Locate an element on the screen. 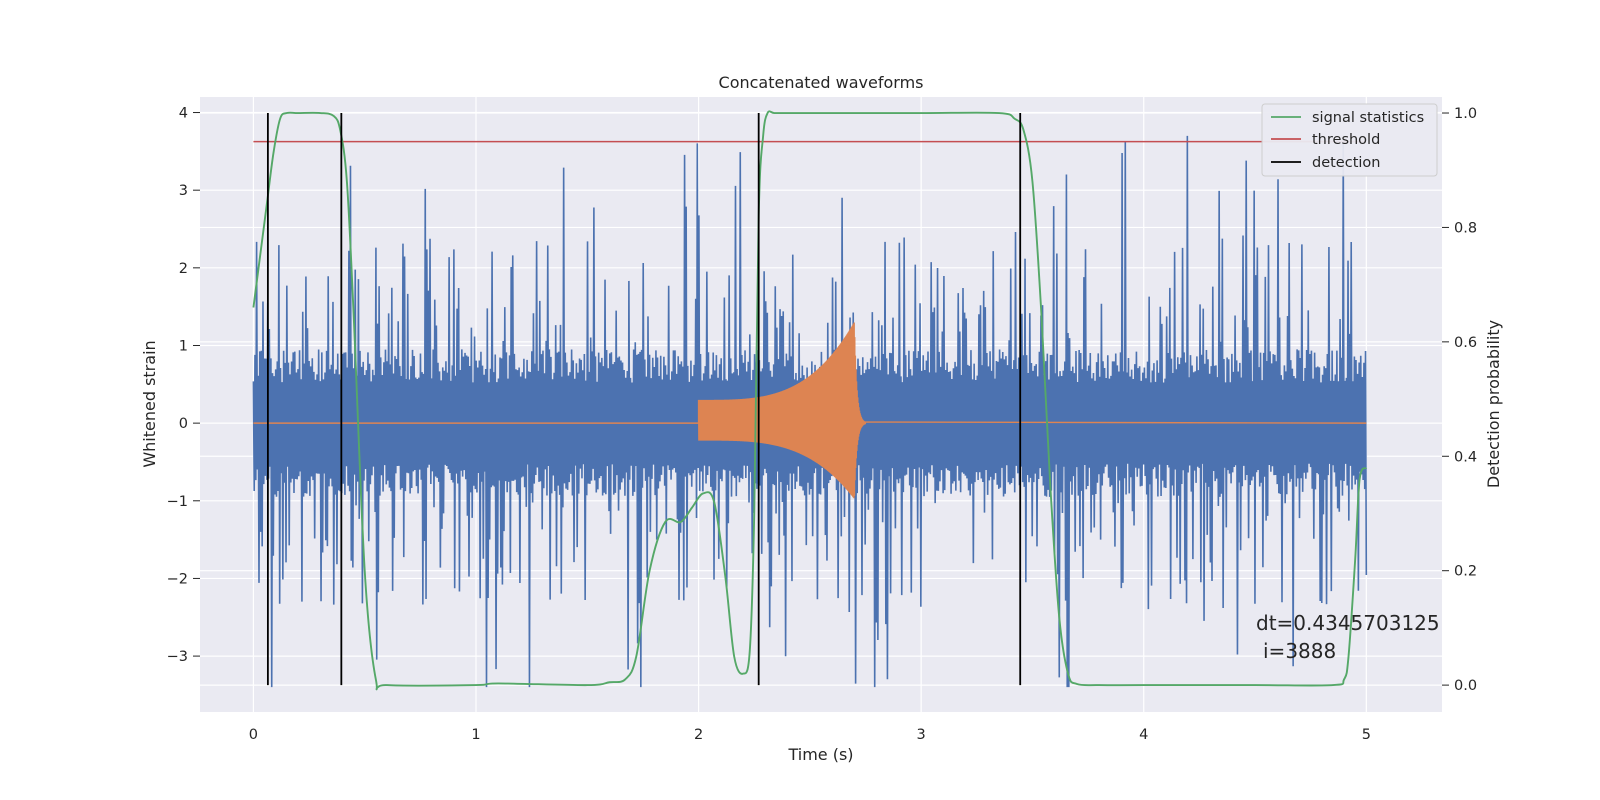  y-axis-title: Whitened strain is located at coordinates (149, 403).